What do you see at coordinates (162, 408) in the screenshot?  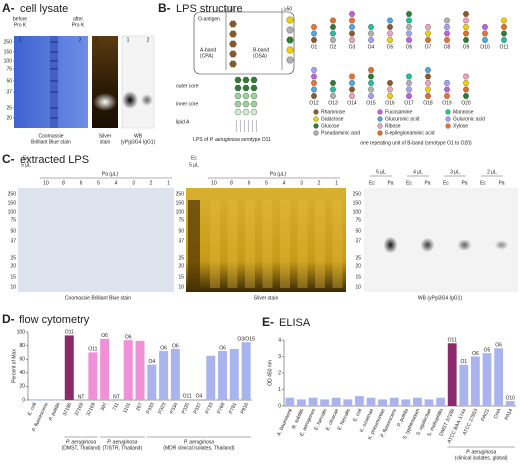 I see `x-tick-label: P323` at bounding box center [162, 408].